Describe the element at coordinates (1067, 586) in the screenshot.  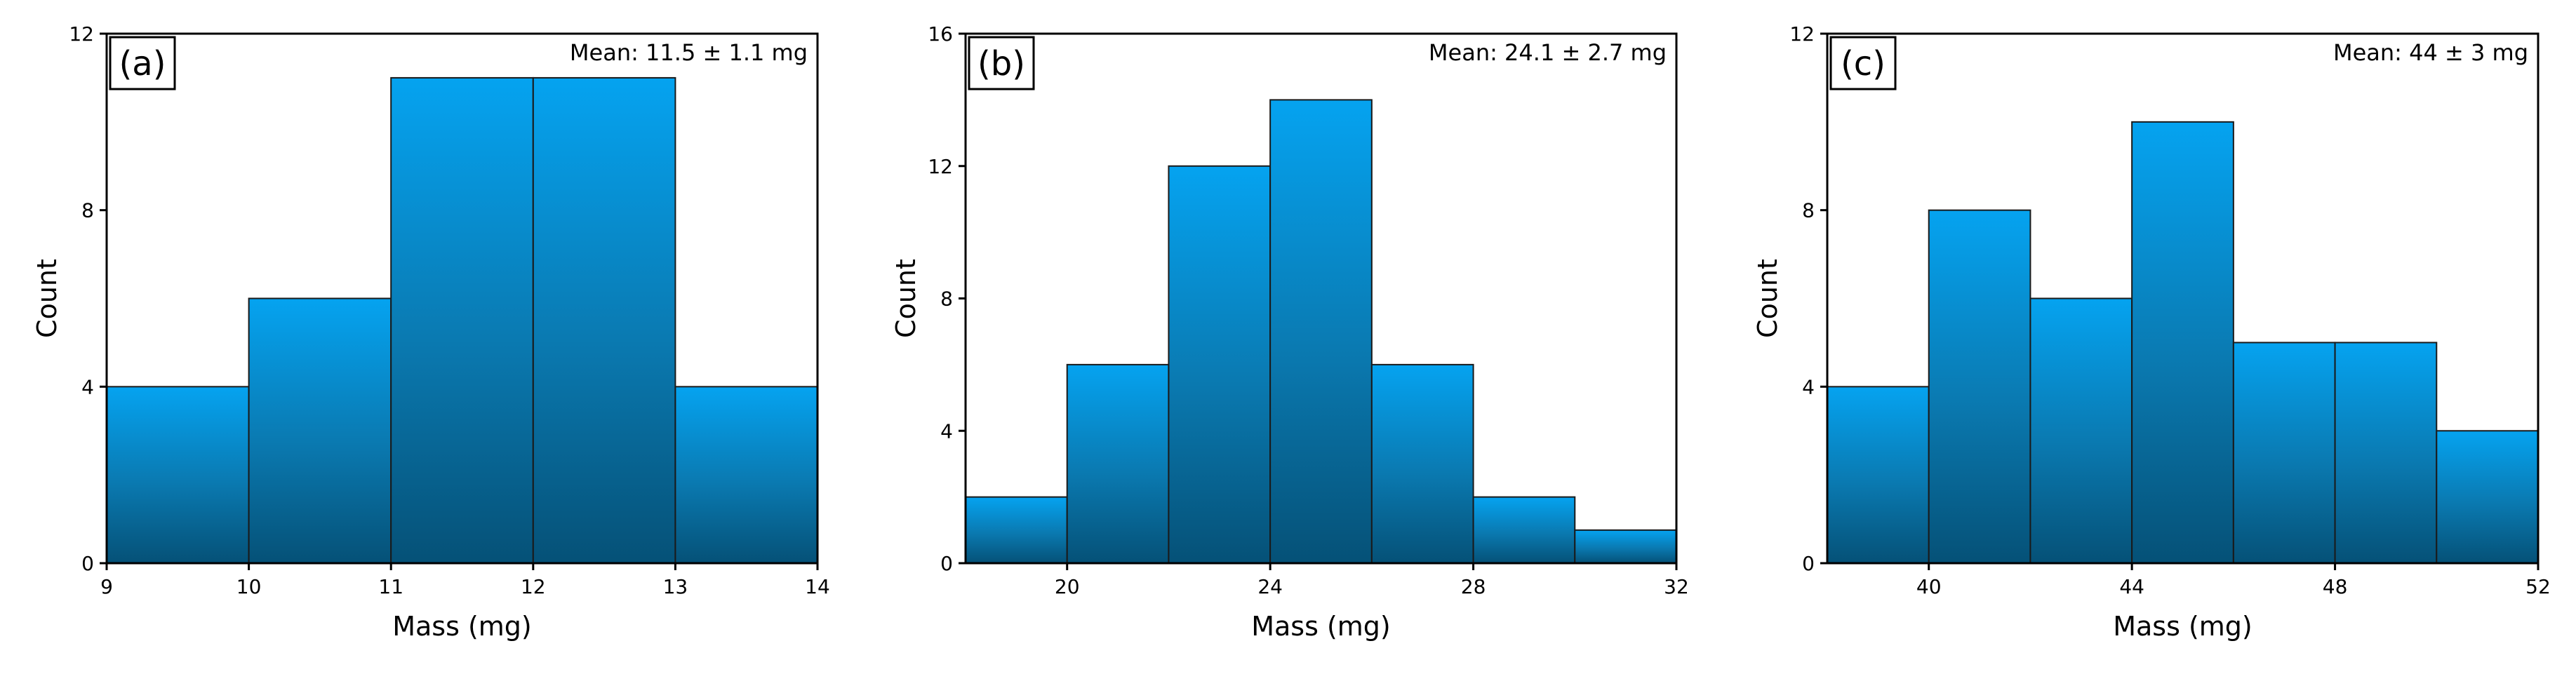
I see `x-tick-label: 20` at that location.